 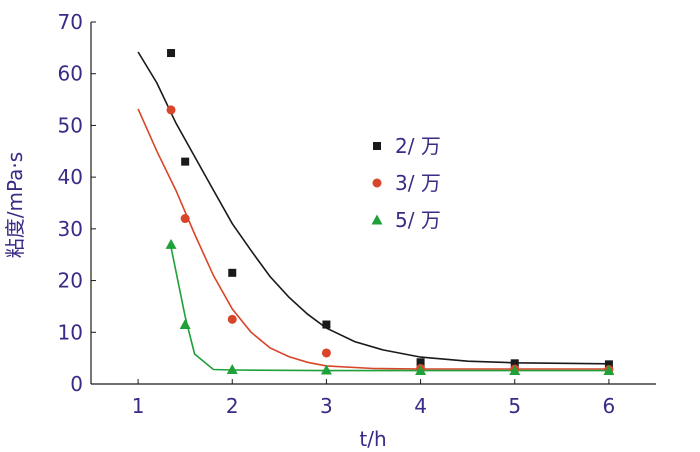 What do you see at coordinates (138, 406) in the screenshot?
I see `x-tick-label: 1` at bounding box center [138, 406].